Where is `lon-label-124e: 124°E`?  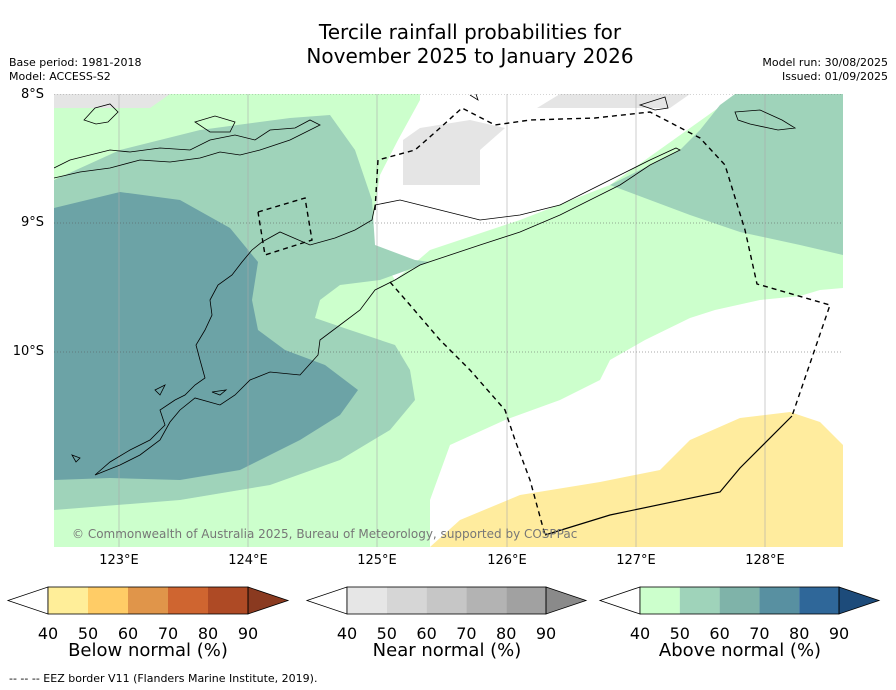
lon-label-124e: 124°E is located at coordinates (248, 560).